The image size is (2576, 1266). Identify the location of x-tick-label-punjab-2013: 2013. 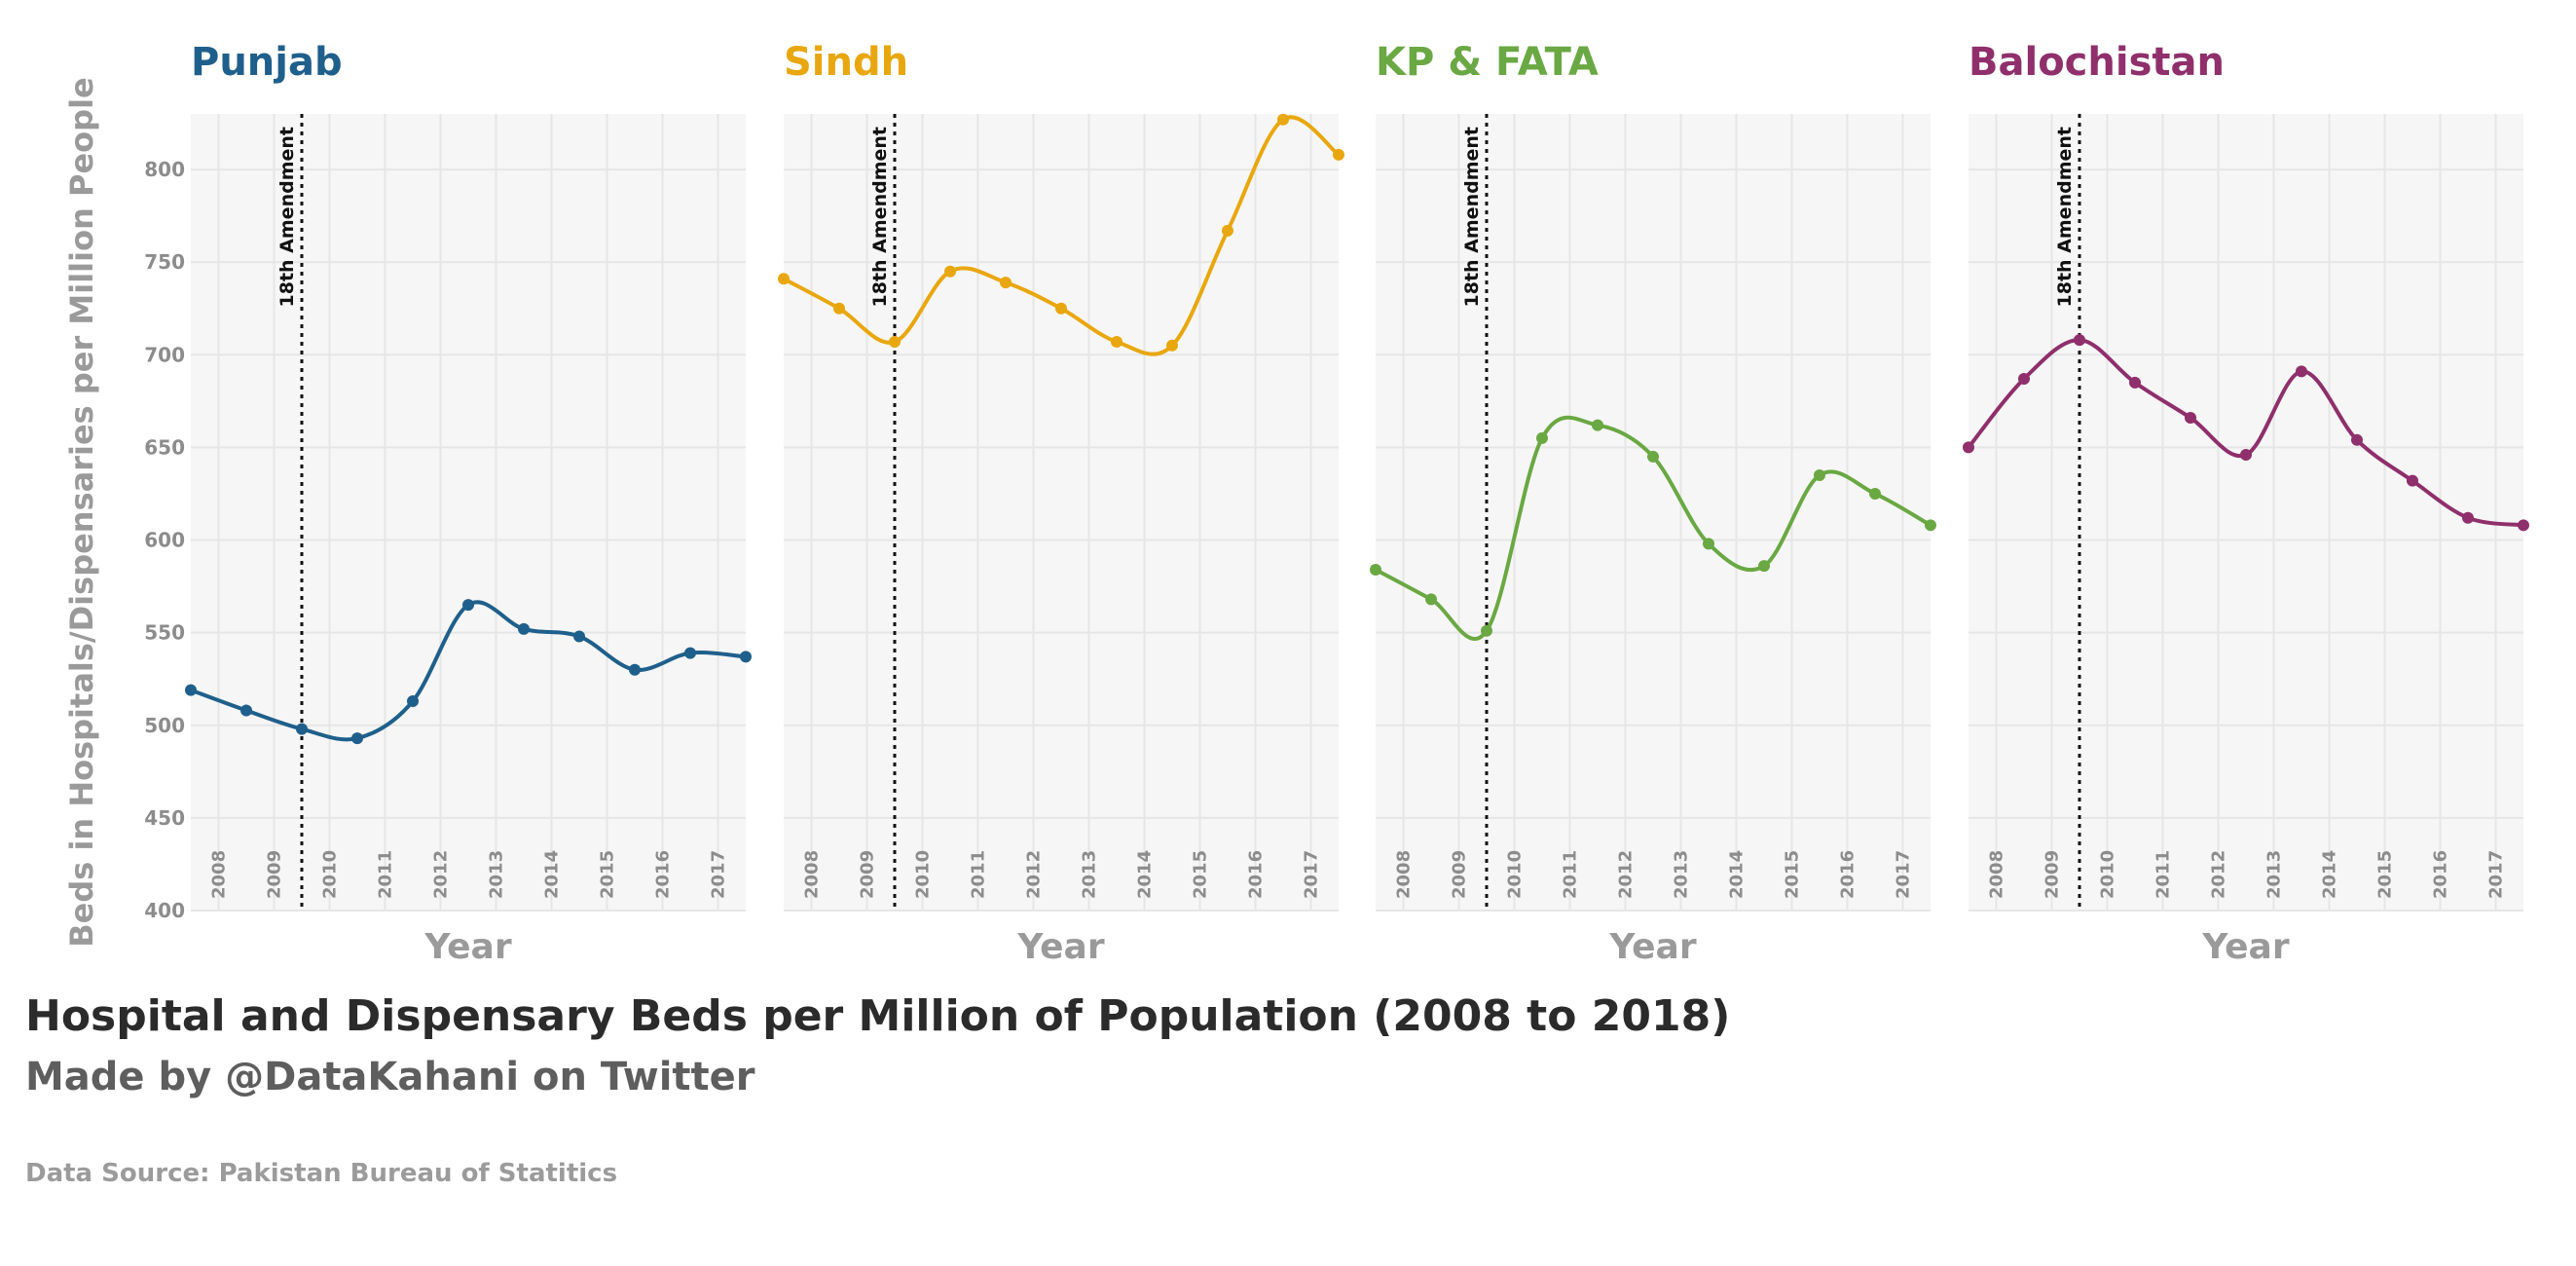
(497, 874).